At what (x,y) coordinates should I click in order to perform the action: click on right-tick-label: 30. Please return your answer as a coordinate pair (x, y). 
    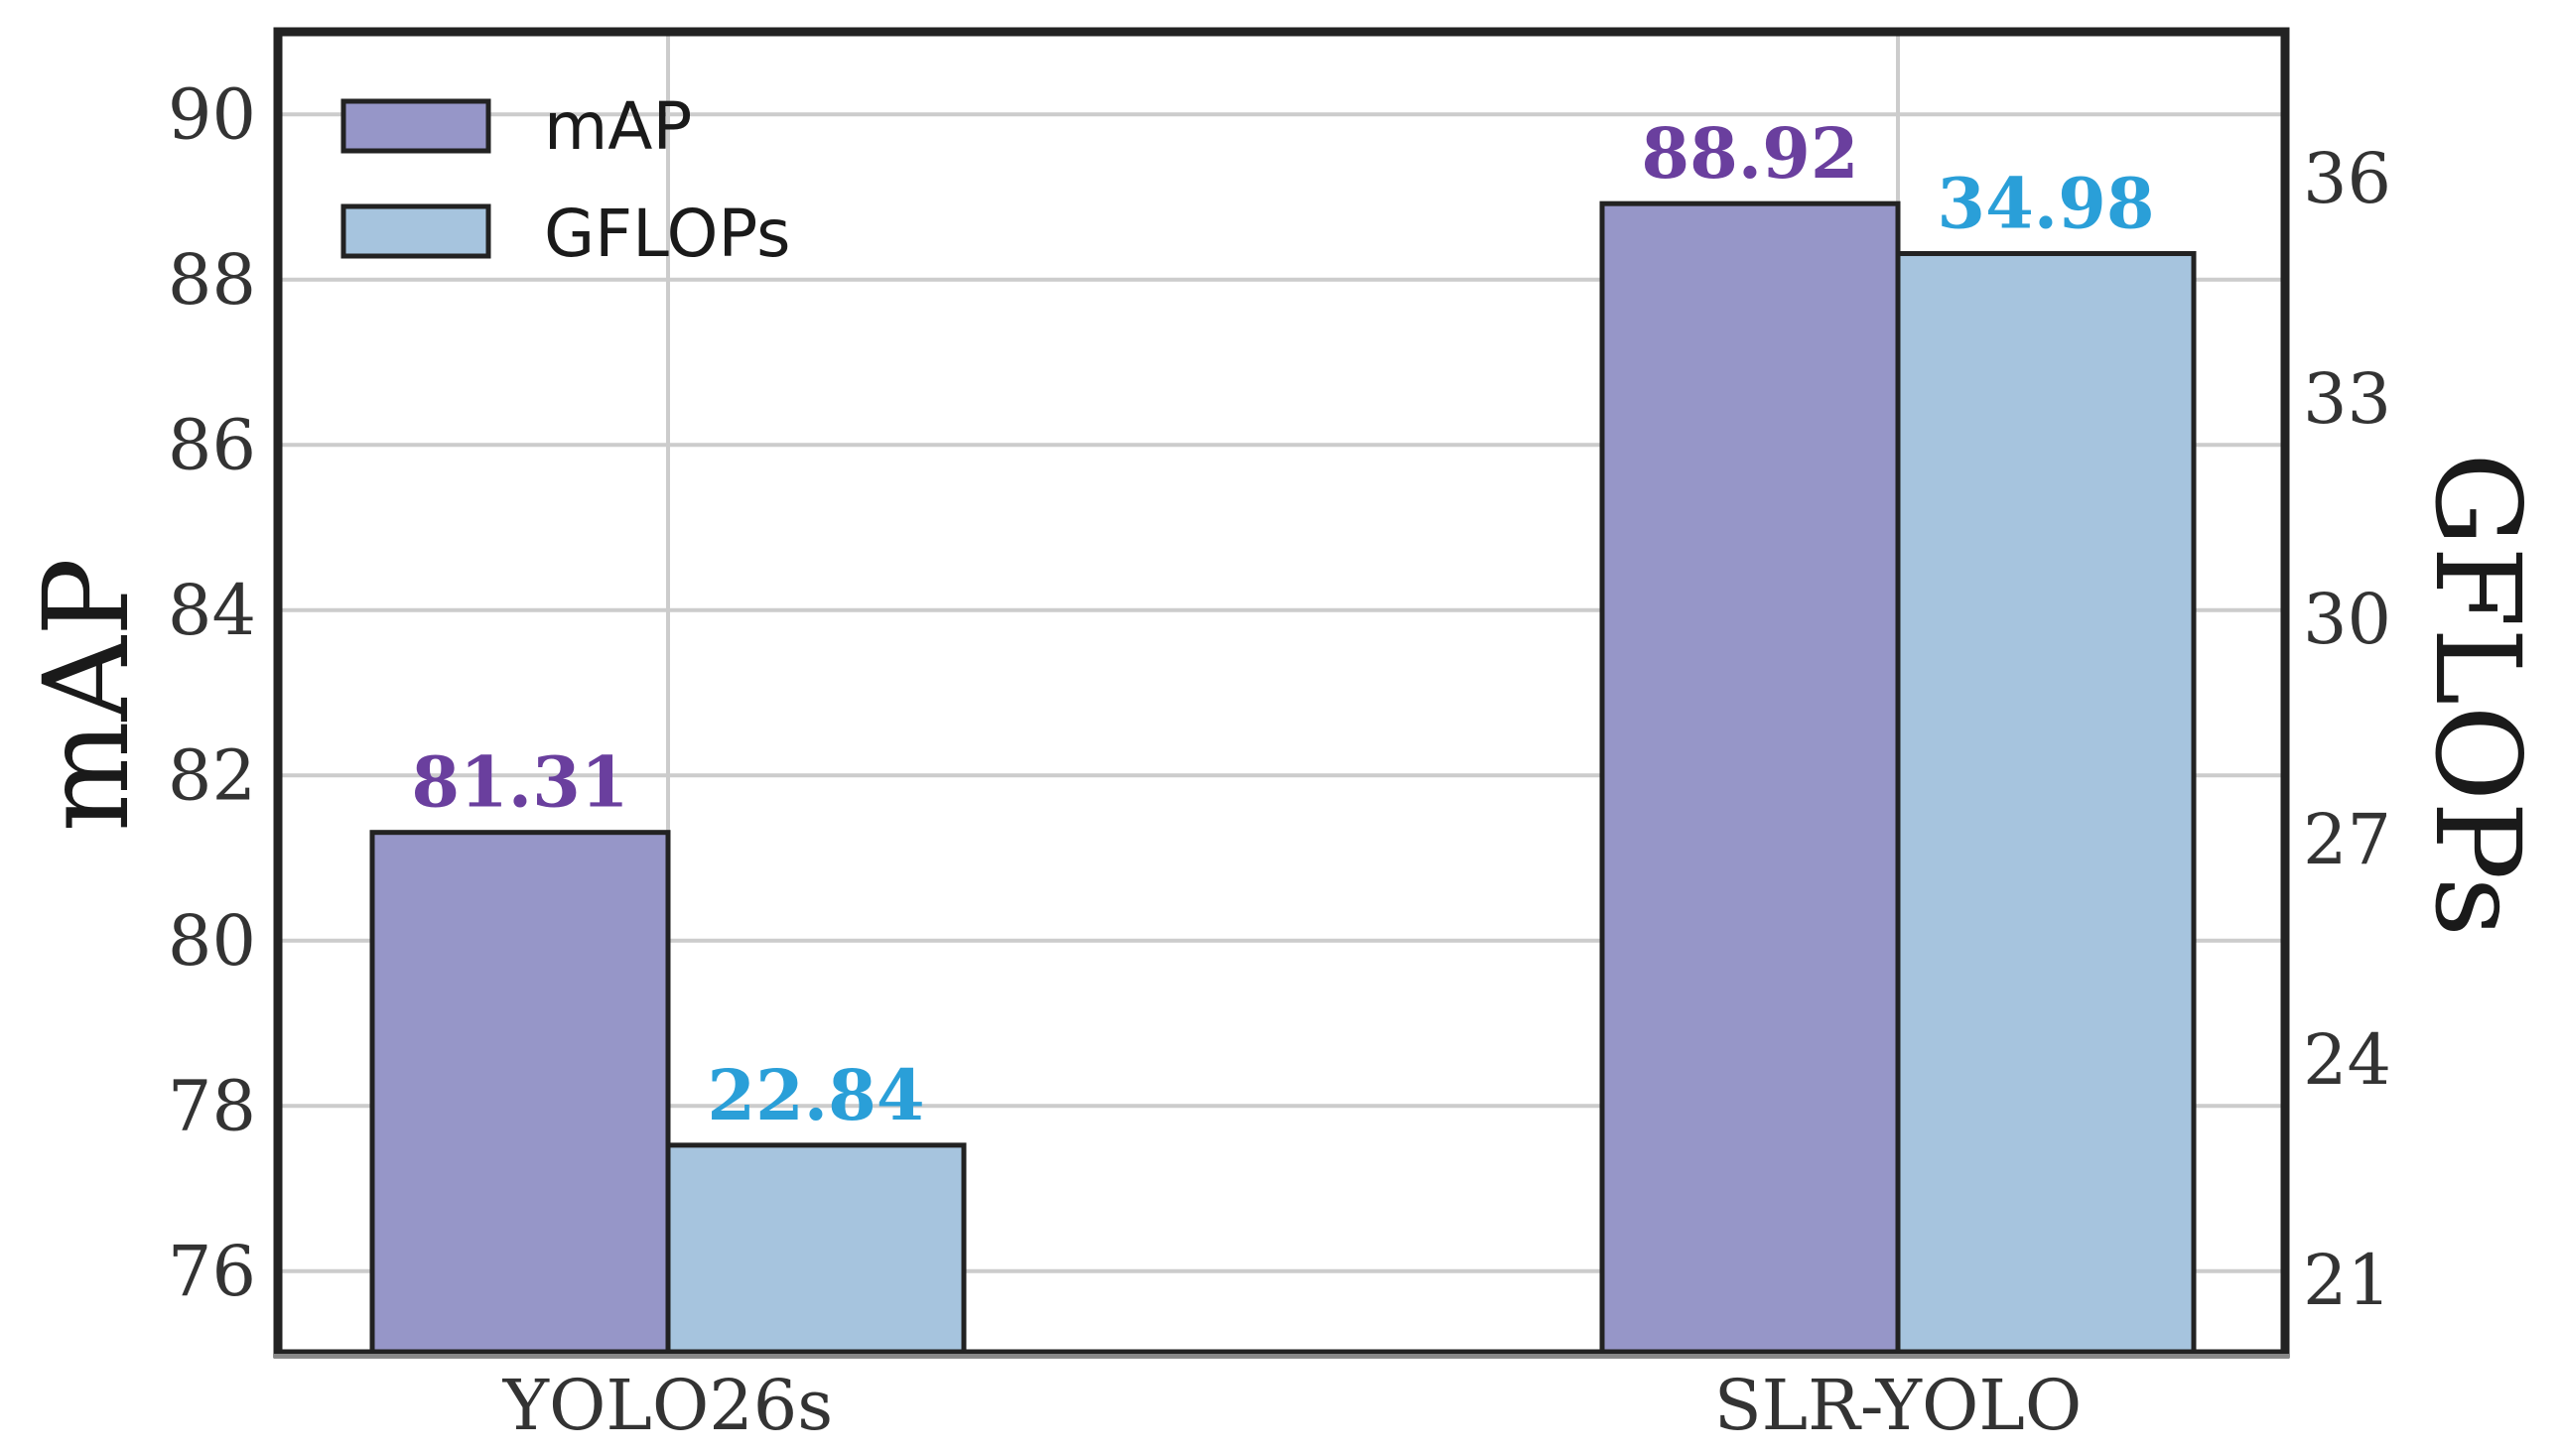
    Looking at the image, I should click on (2347, 619).